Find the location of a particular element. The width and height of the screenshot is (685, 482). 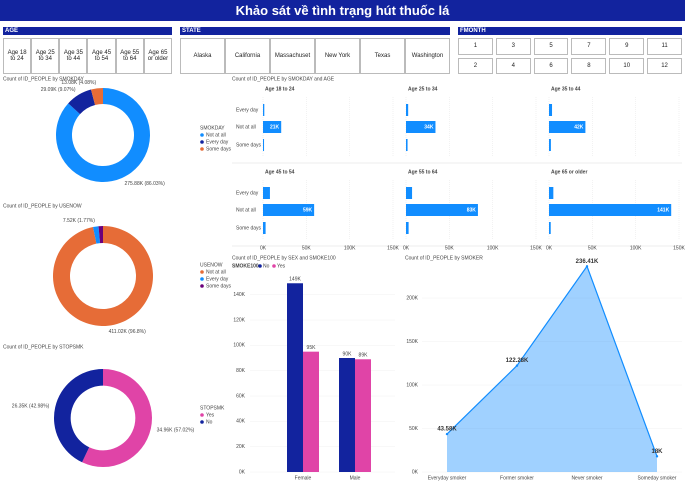

slicer-button: Age 25 to 34 is located at coordinates (45, 56).